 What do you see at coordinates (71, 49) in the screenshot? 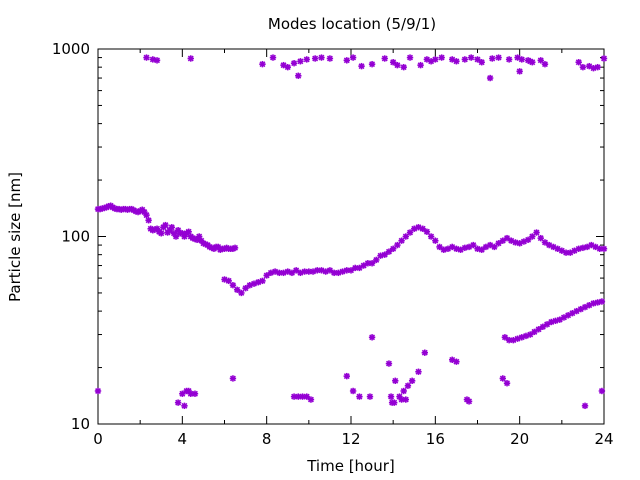
I see `y-tick-label: 1000` at bounding box center [71, 49].